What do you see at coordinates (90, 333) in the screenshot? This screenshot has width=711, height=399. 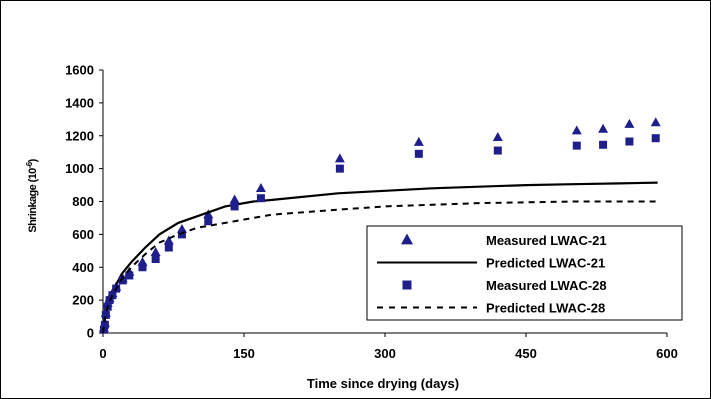 I see `y-tick-label: 0` at bounding box center [90, 333].